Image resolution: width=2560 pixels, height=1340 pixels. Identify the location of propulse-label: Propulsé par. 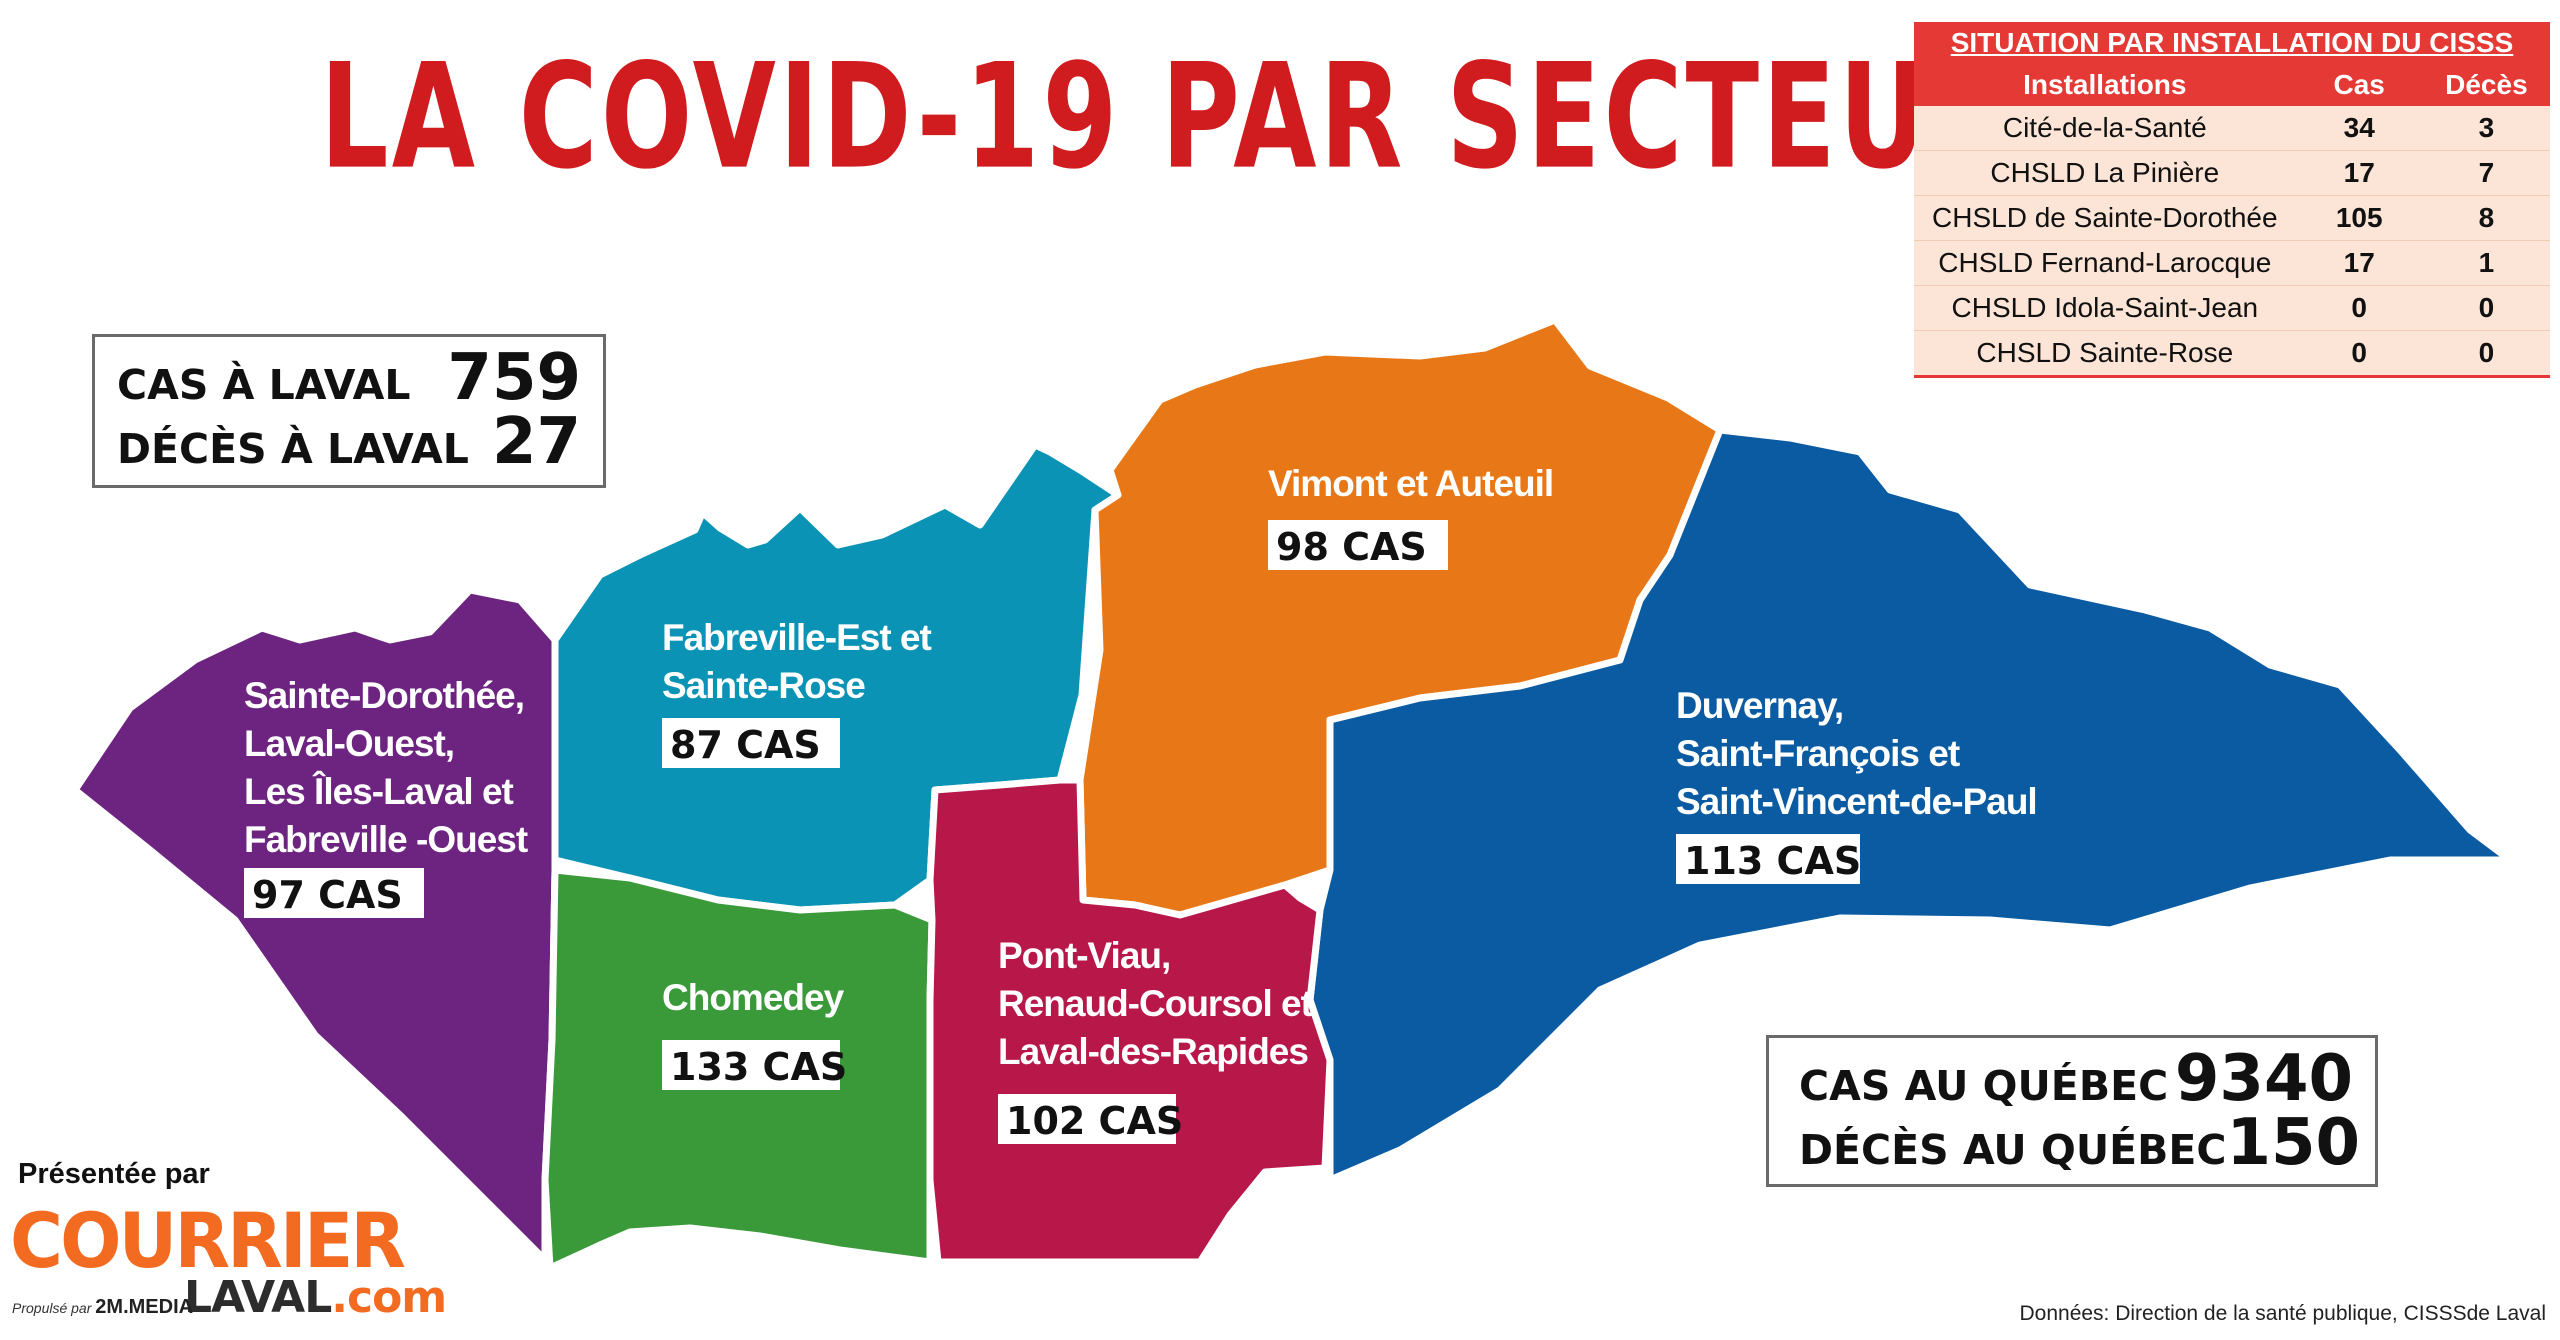
(52, 1308).